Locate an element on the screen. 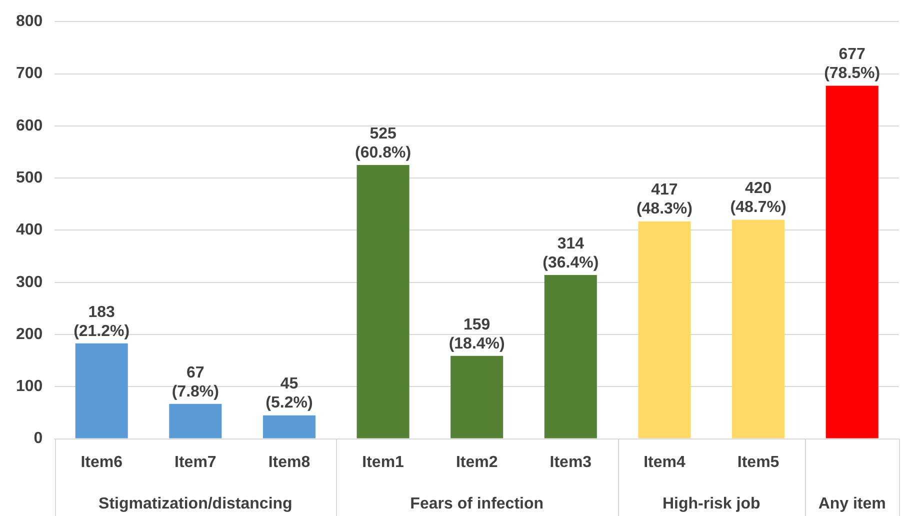  y-tick-label: 700 is located at coordinates (29, 73).